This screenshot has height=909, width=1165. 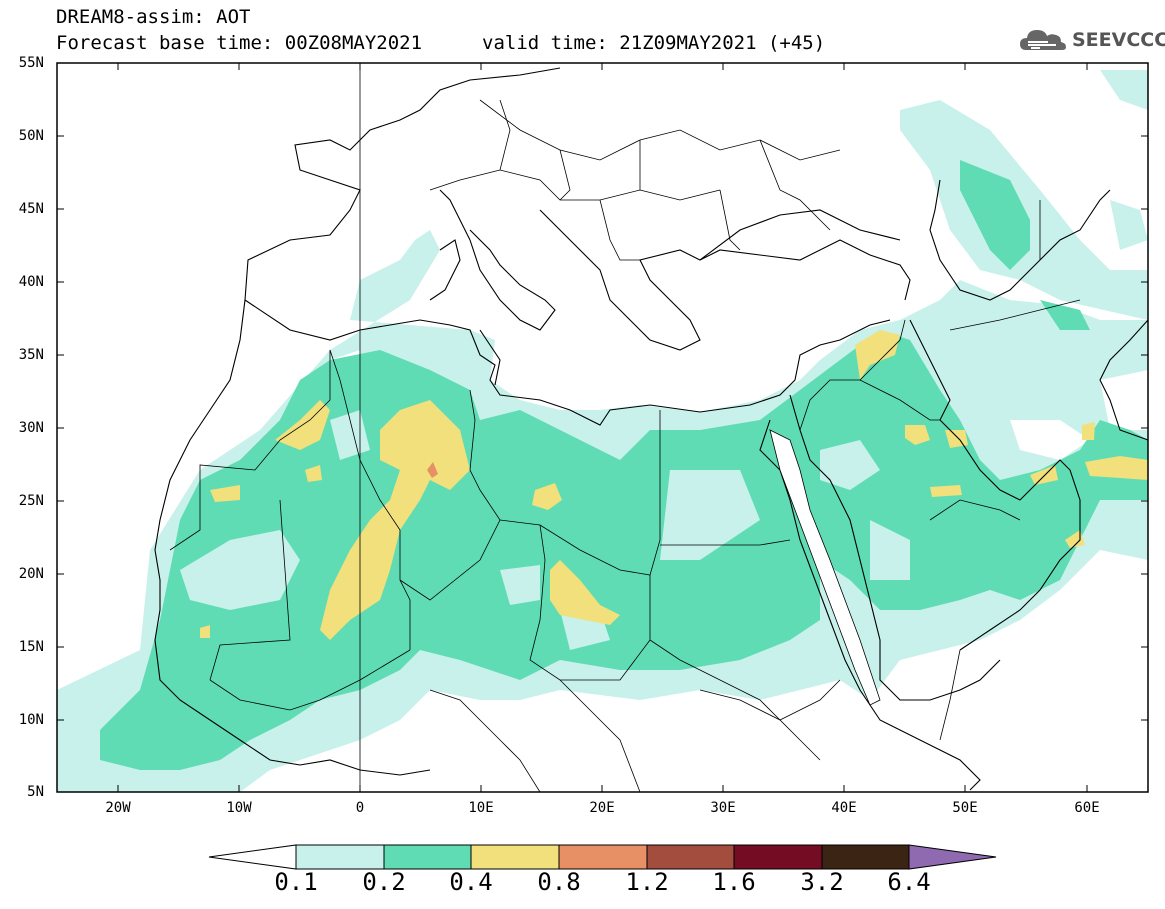 What do you see at coordinates (654, 43) in the screenshot?
I see `valid-time: valid time: 21Z09MAY2021 (+45)` at bounding box center [654, 43].